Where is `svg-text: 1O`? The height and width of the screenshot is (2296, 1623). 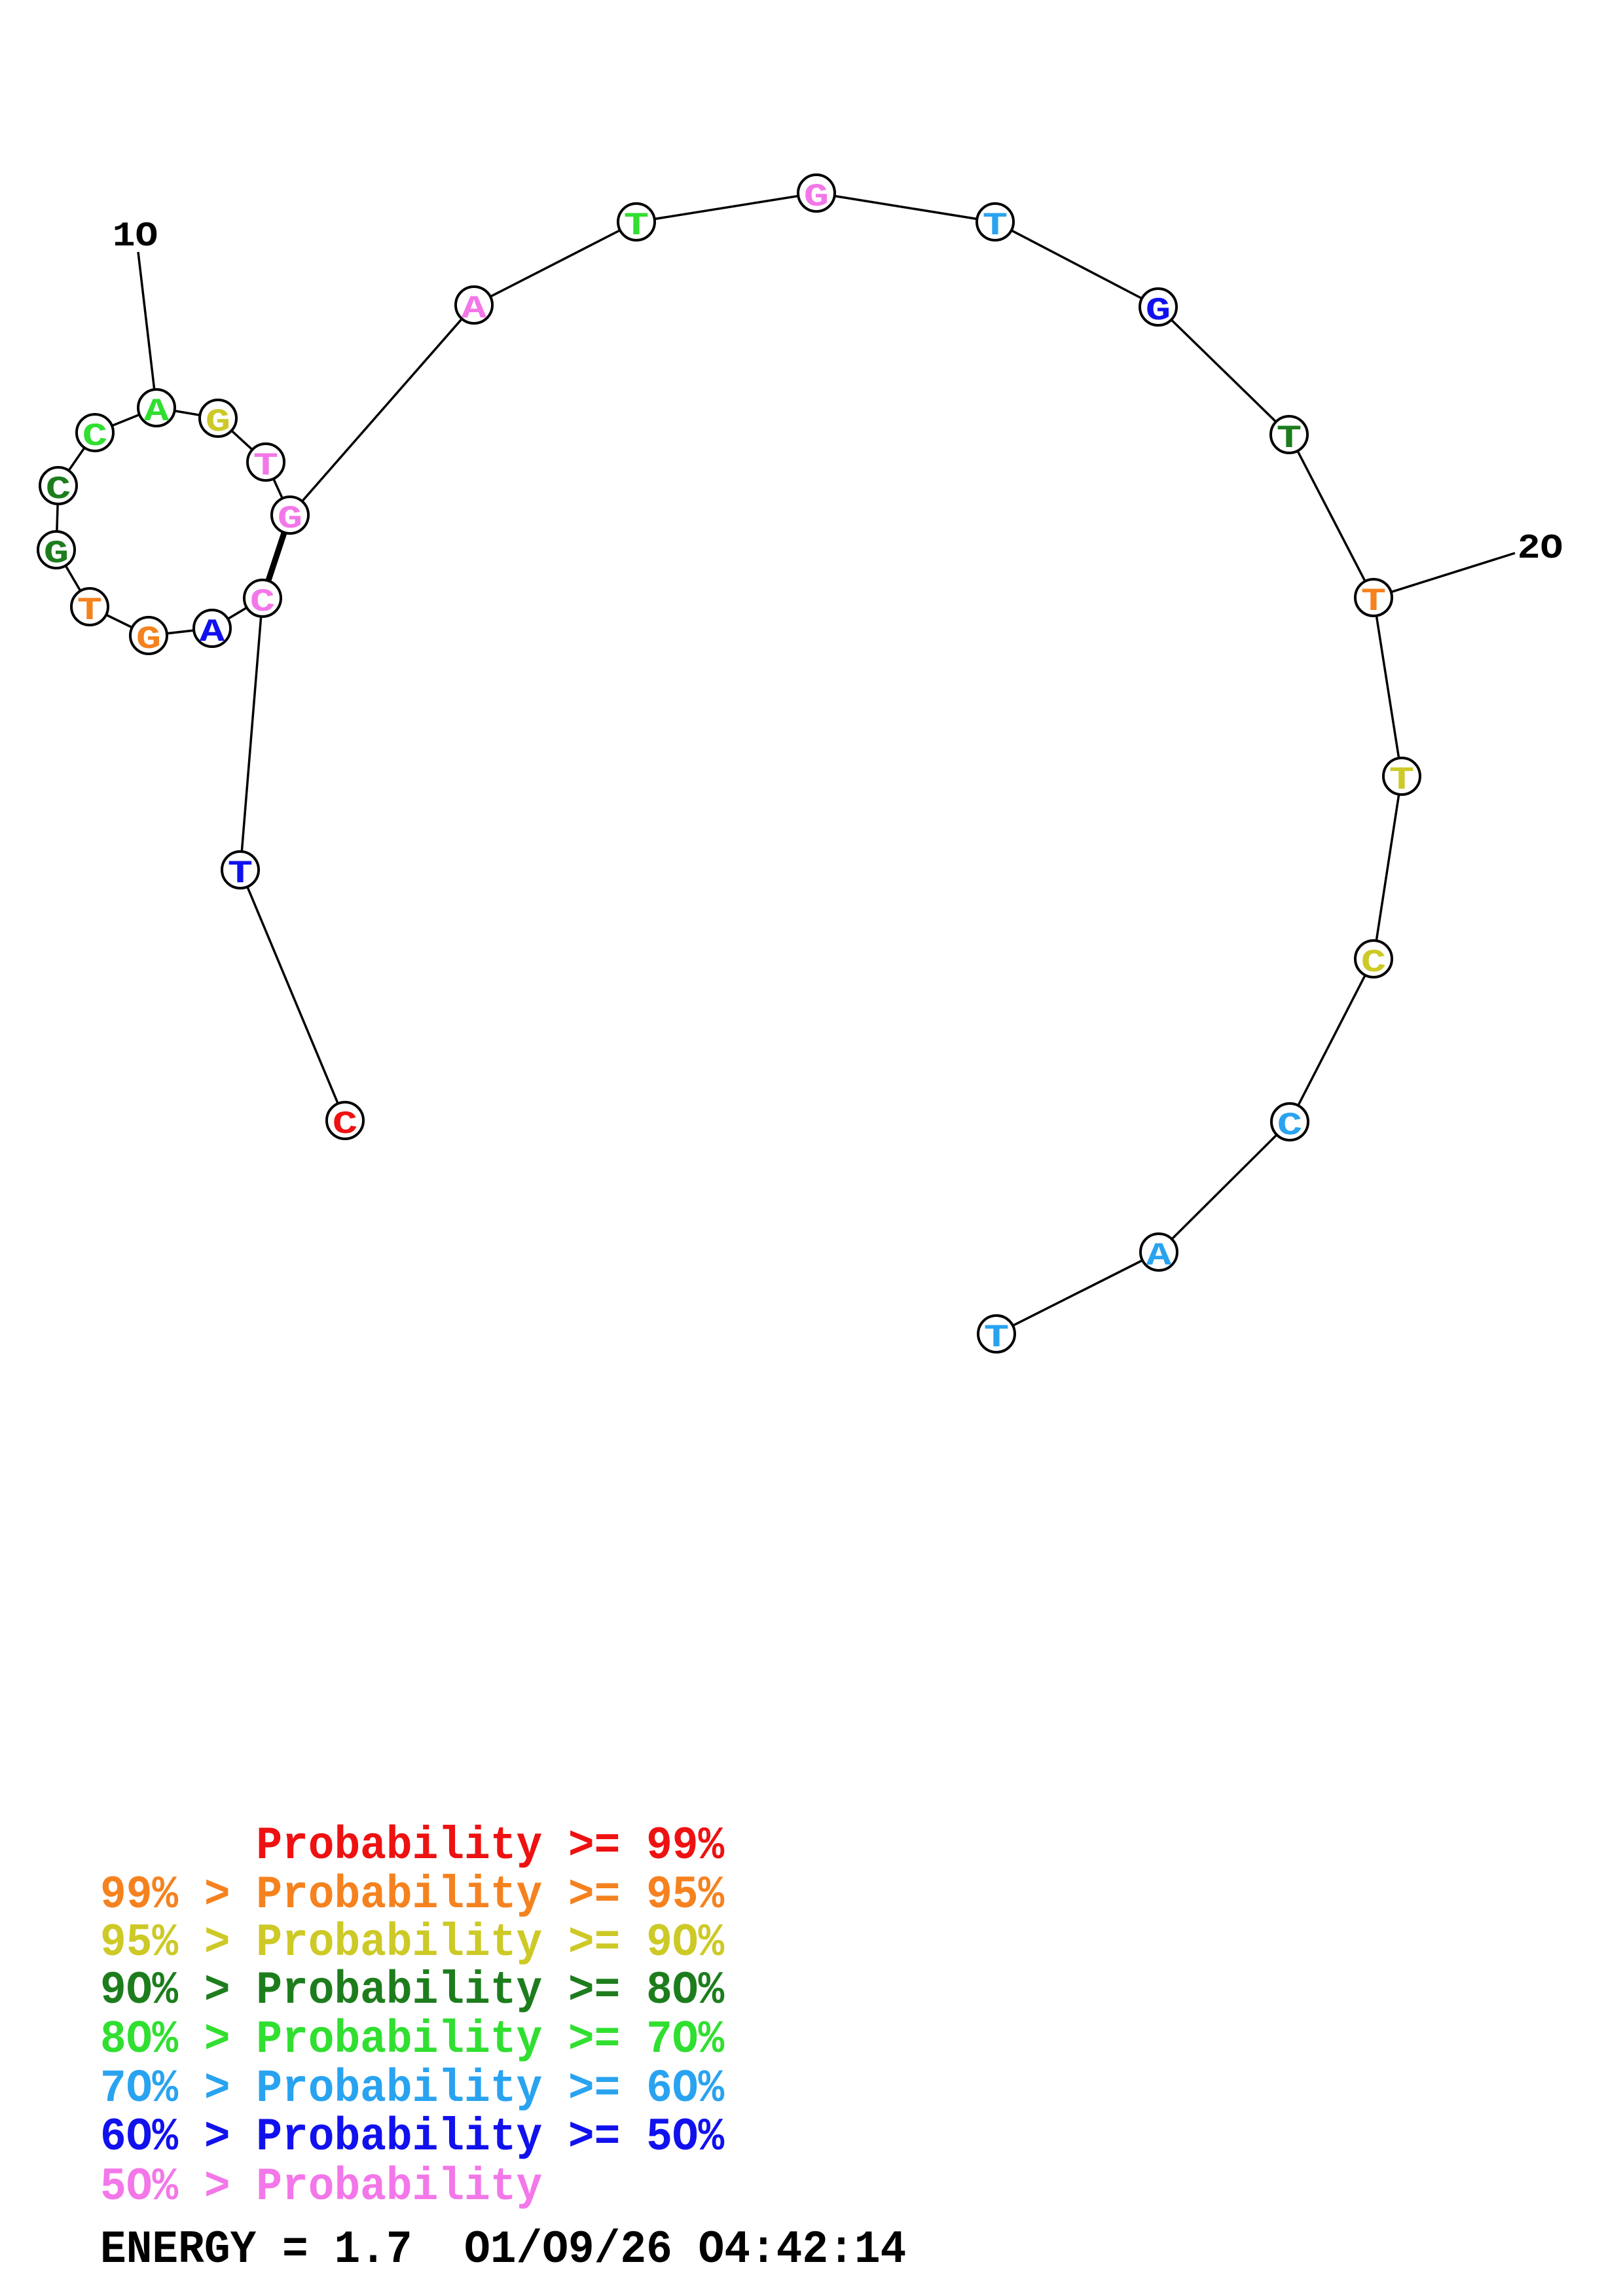 svg-text: 1O is located at coordinates (135, 236).